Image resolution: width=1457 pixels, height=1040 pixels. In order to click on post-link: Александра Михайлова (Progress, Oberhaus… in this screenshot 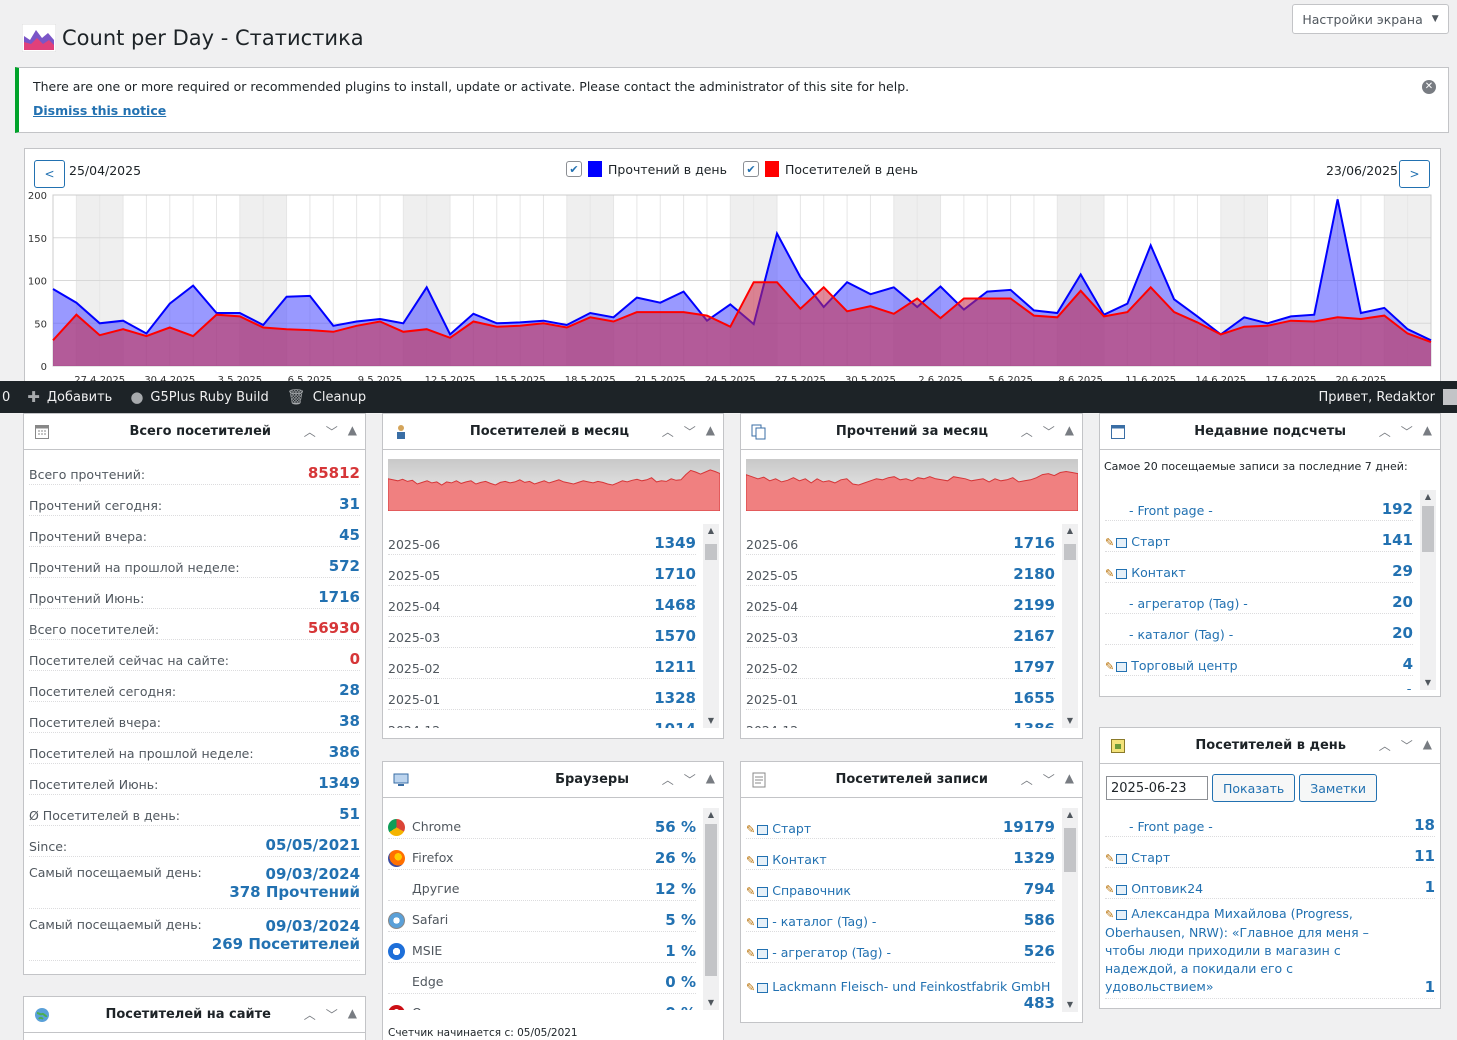, I will do `click(1237, 950)`.